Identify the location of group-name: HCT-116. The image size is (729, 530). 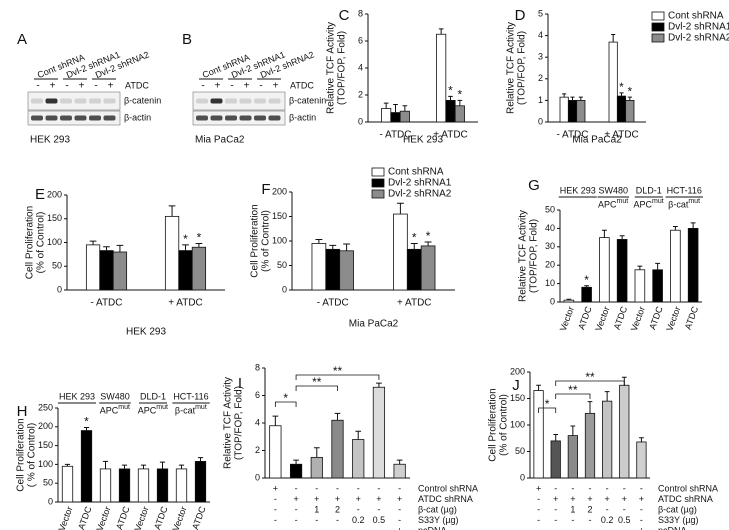
(190, 396).